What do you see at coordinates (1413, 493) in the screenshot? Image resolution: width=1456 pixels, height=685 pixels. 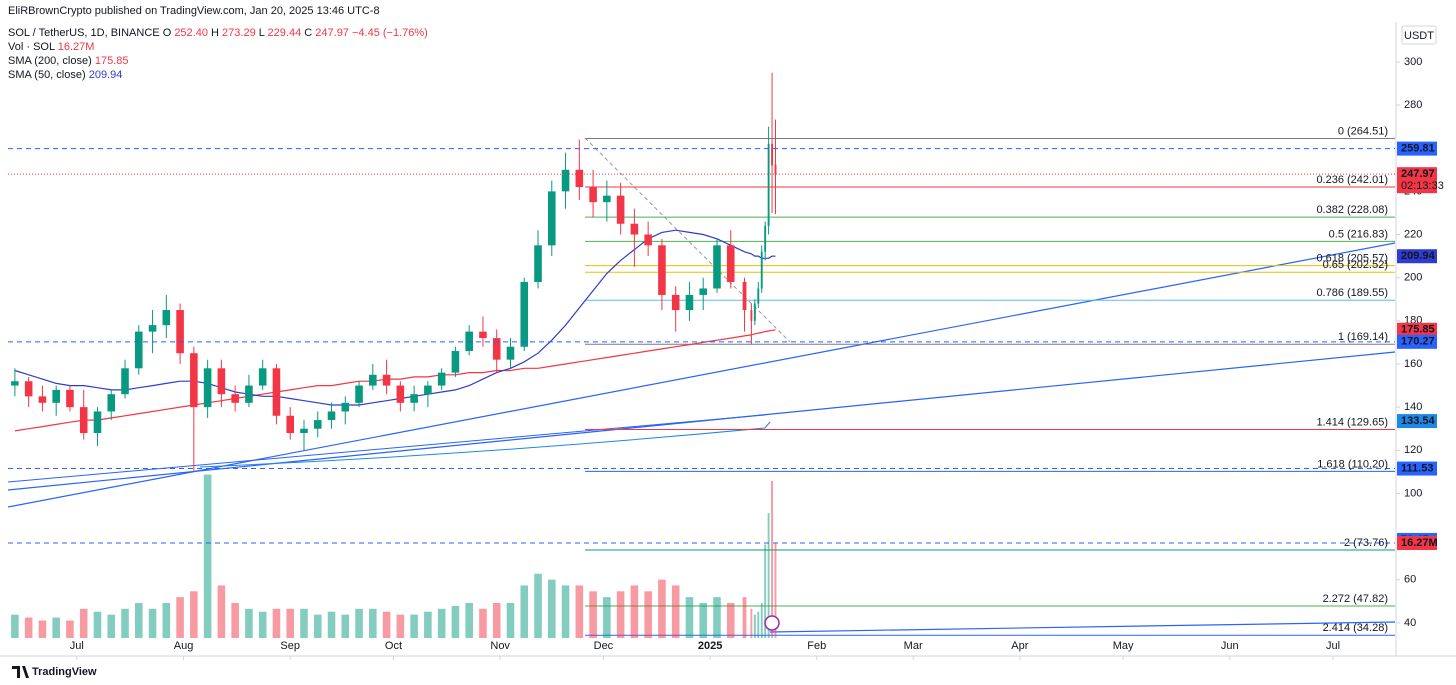 I see `y-tick-label: 100` at bounding box center [1413, 493].